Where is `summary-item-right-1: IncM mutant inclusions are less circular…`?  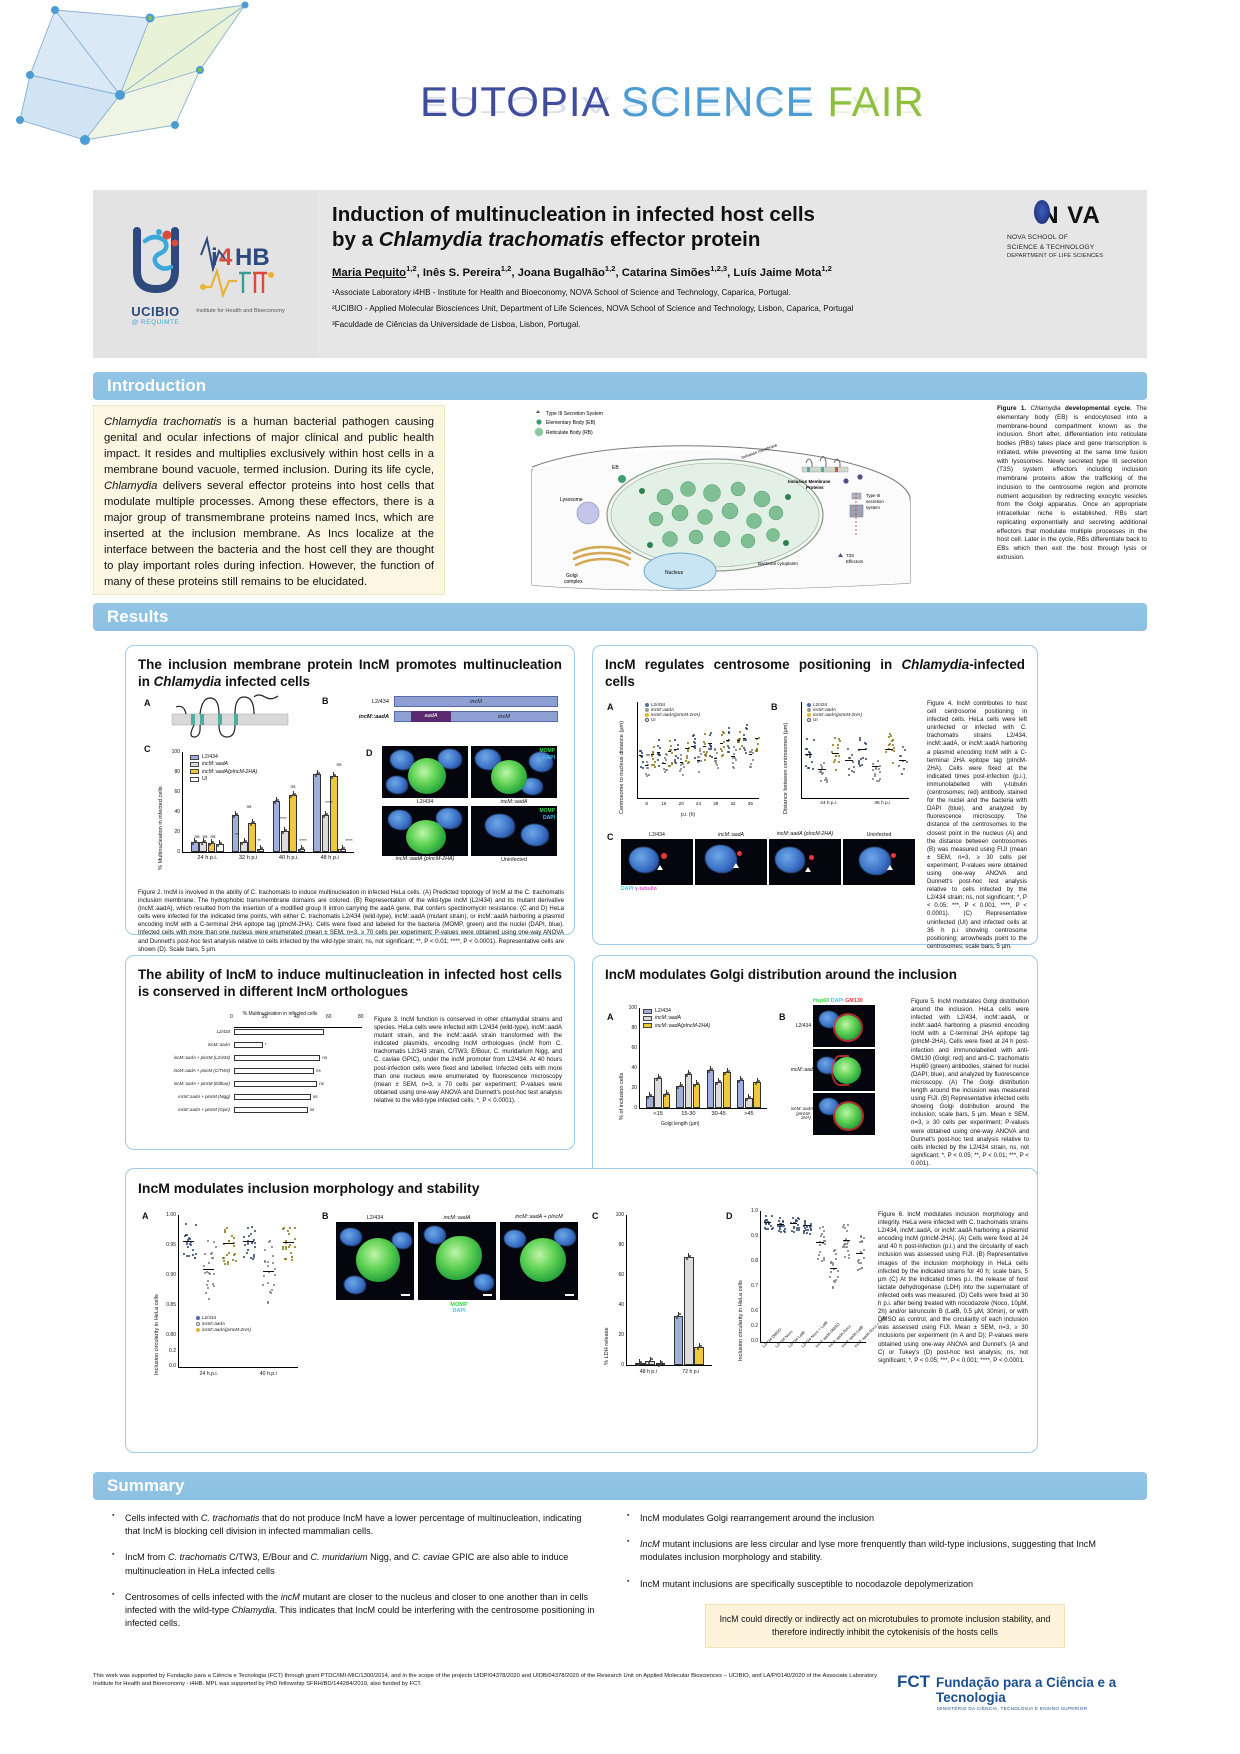 summary-item-right-1: IncM mutant inclusions are less circular… is located at coordinates (876, 1550).